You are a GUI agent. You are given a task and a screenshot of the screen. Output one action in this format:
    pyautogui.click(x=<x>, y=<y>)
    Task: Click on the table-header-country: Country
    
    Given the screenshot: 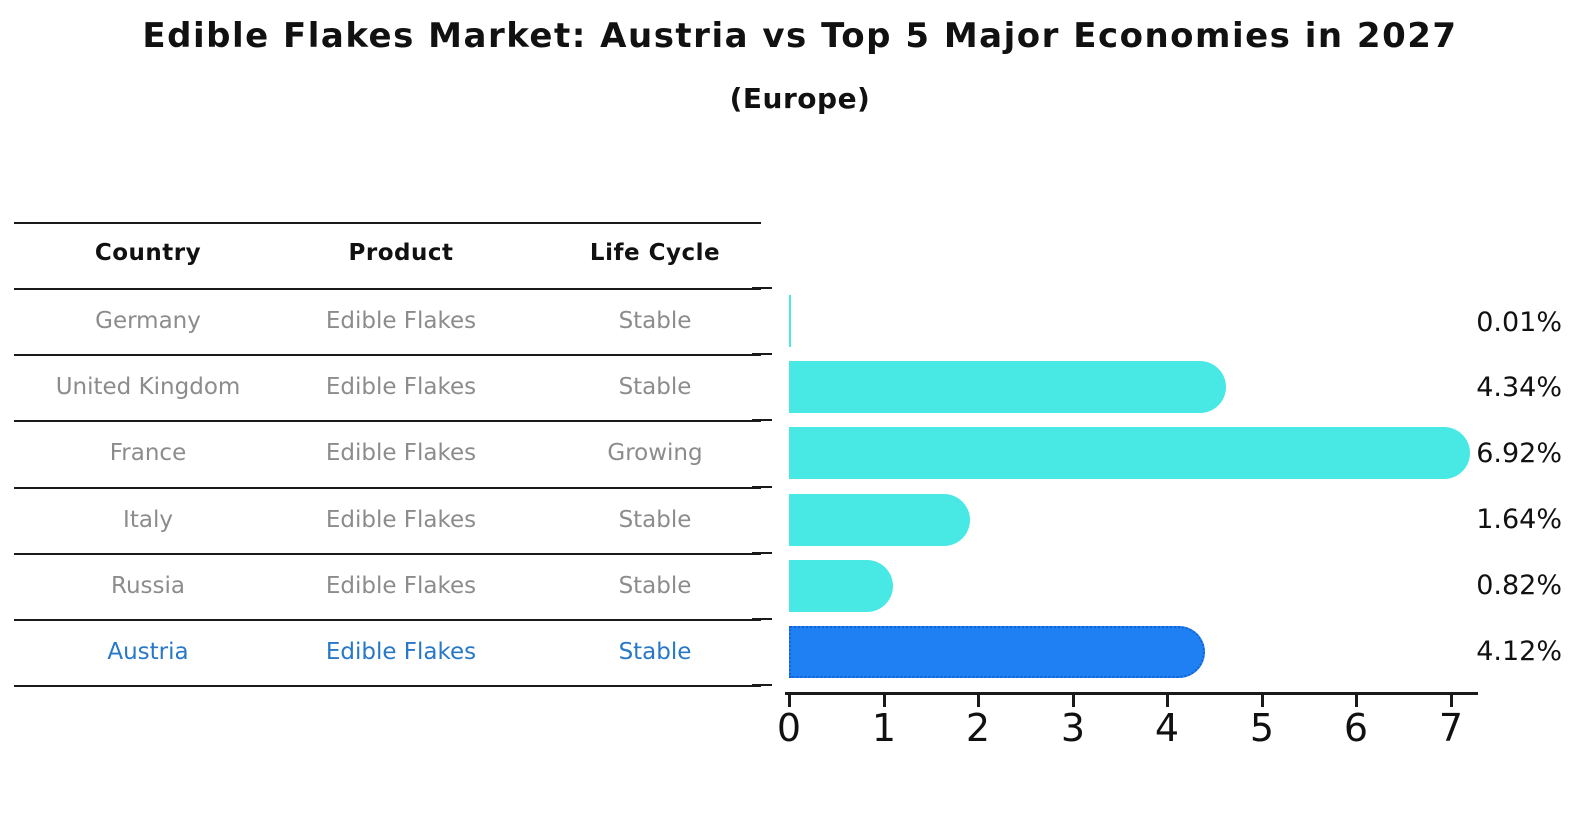 What is the action you would take?
    pyautogui.click(x=148, y=253)
    